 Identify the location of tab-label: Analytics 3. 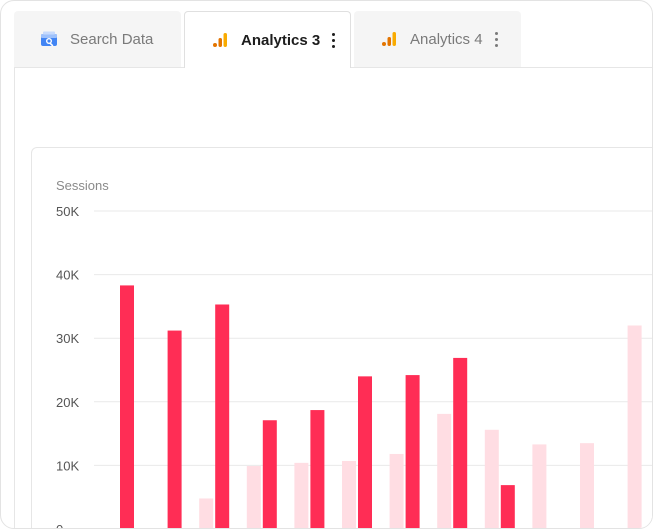
(281, 40).